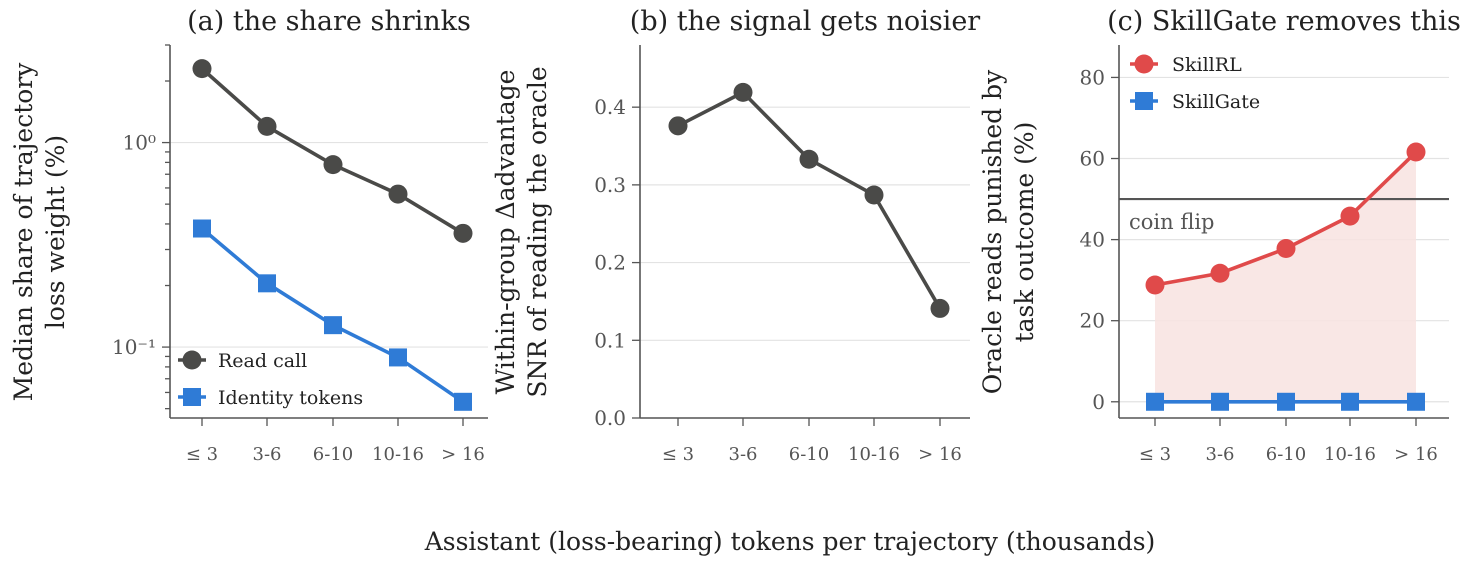  Describe the element at coordinates (329, 21) in the screenshot. I see `panel-title: (a) the share shrinks` at that location.